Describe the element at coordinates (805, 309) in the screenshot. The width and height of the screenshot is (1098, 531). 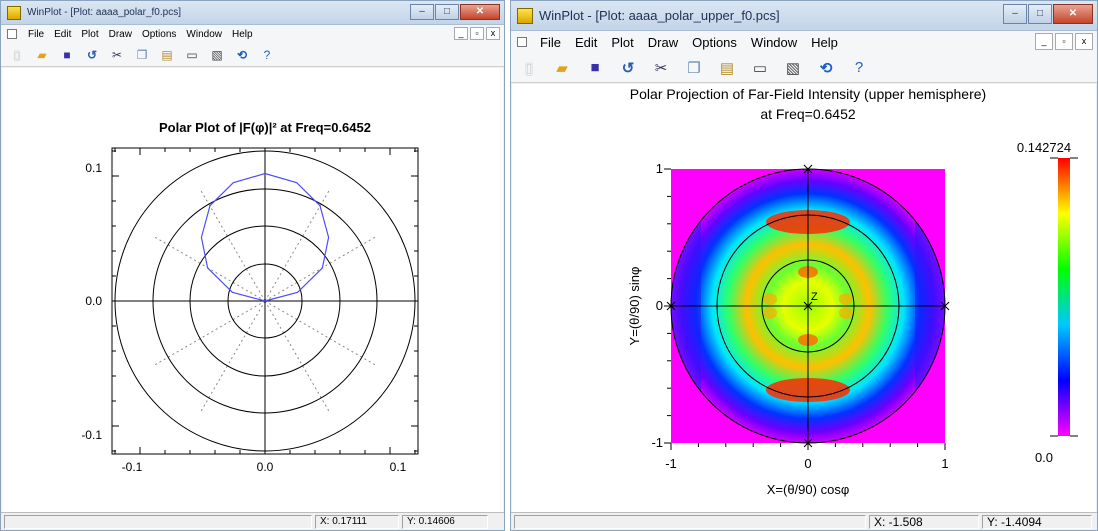
I see `projection-axis-ticks` at that location.